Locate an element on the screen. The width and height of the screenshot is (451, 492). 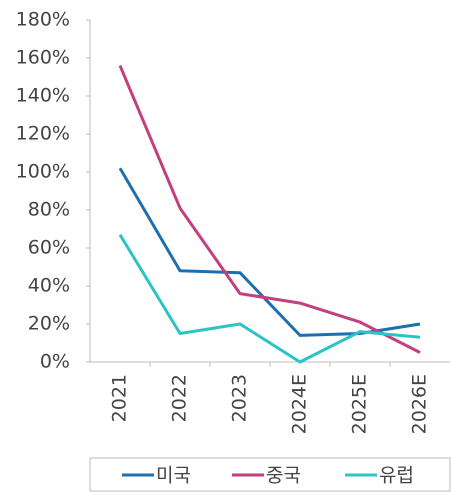
legend-label: 미국 is located at coordinates (173, 476).